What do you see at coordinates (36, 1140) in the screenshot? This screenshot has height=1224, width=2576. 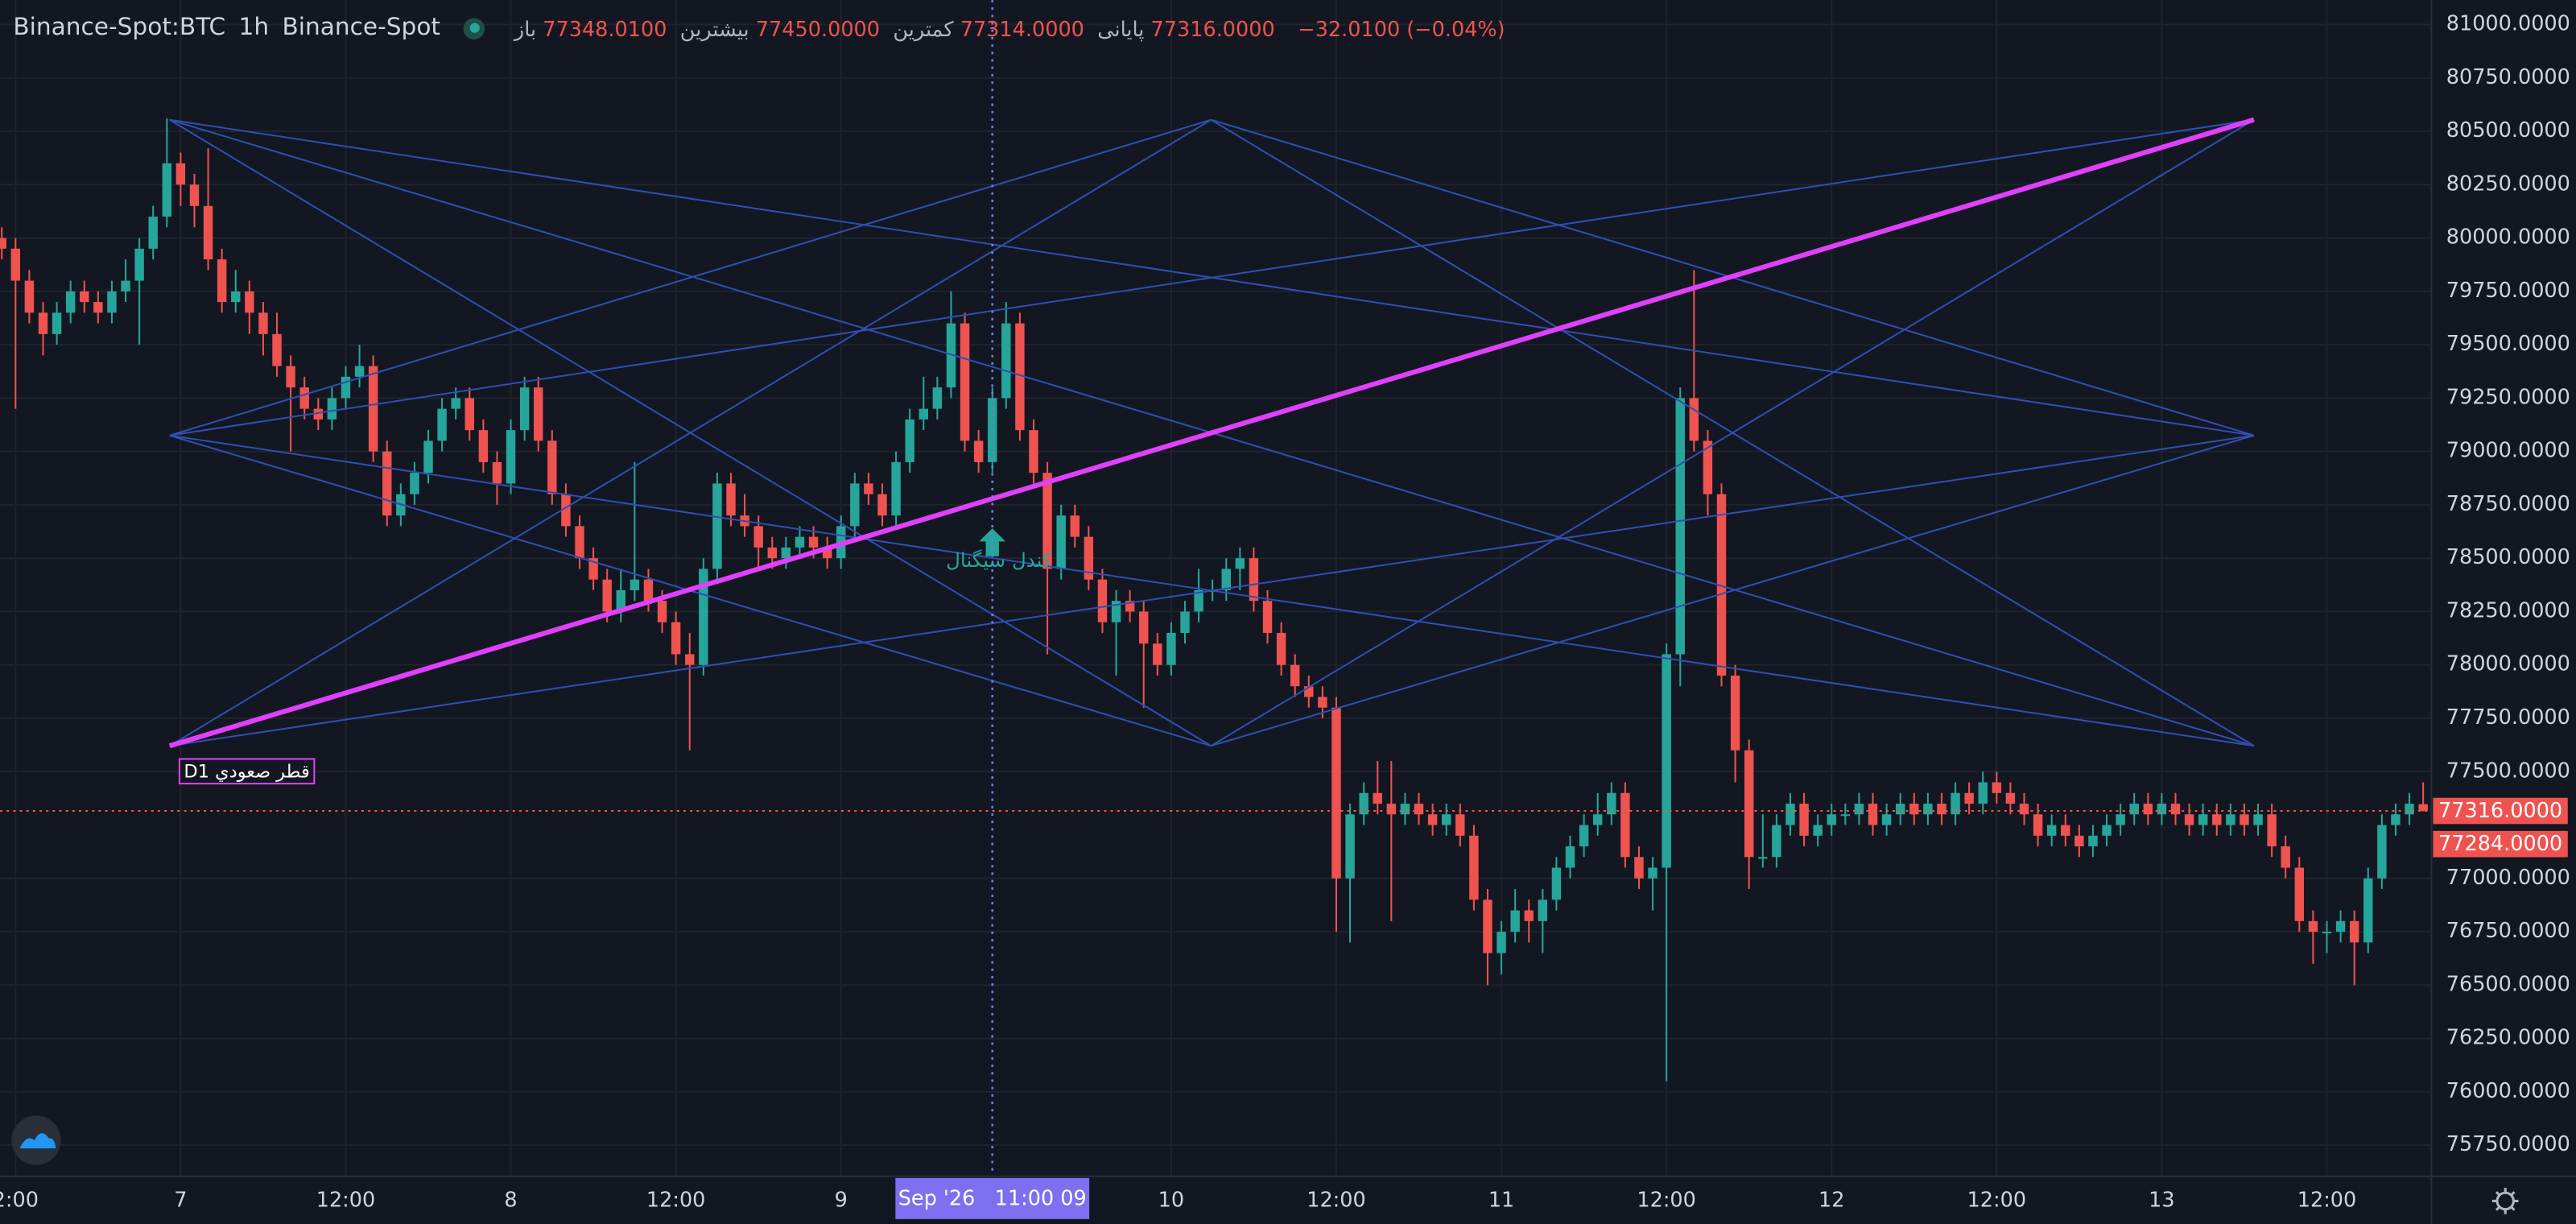 I see `logo` at bounding box center [36, 1140].